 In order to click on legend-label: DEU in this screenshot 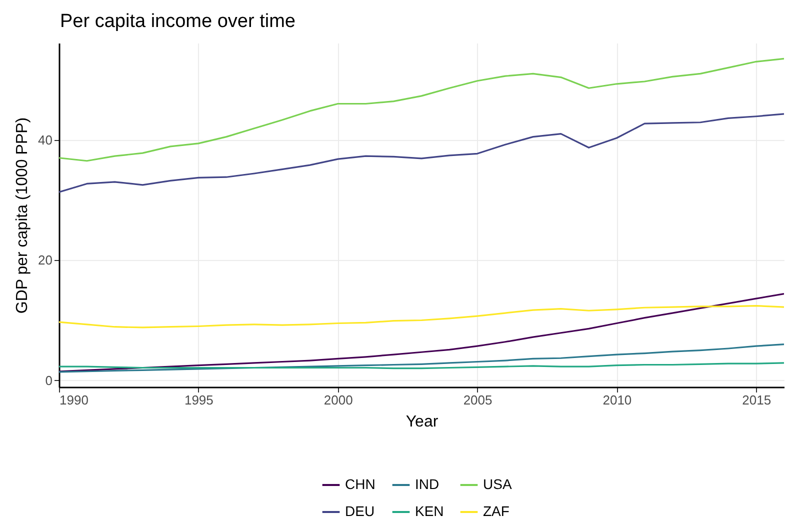, I will do `click(360, 511)`.